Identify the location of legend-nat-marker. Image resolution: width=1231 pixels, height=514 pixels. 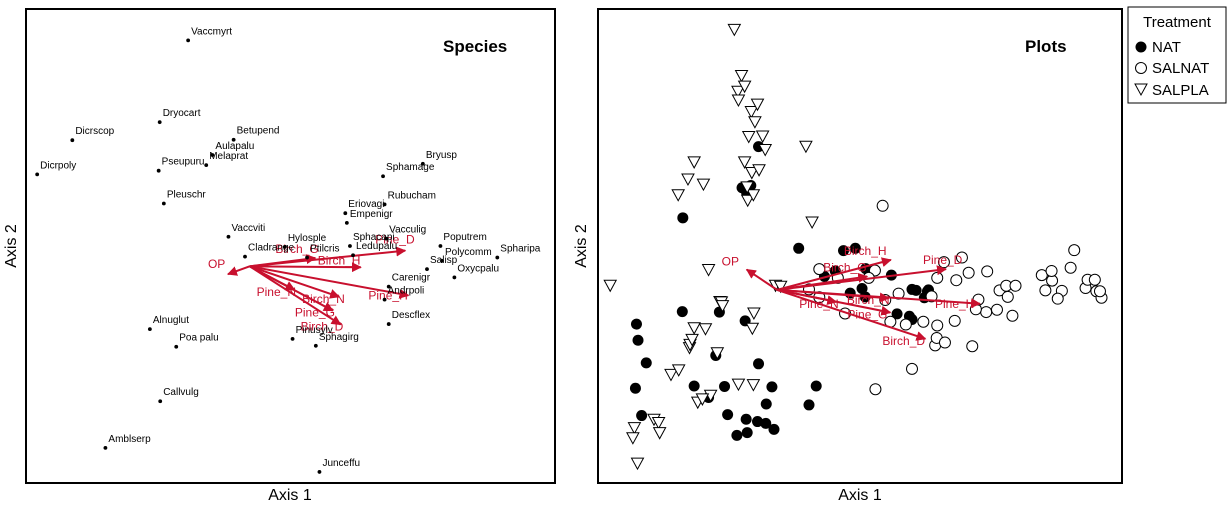
(1141, 47).